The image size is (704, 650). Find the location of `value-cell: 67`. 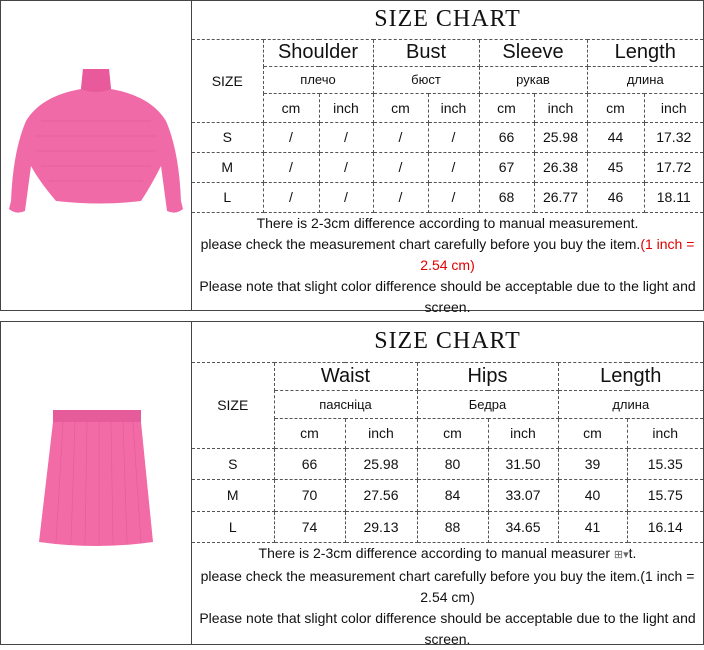

value-cell: 67 is located at coordinates (506, 167).